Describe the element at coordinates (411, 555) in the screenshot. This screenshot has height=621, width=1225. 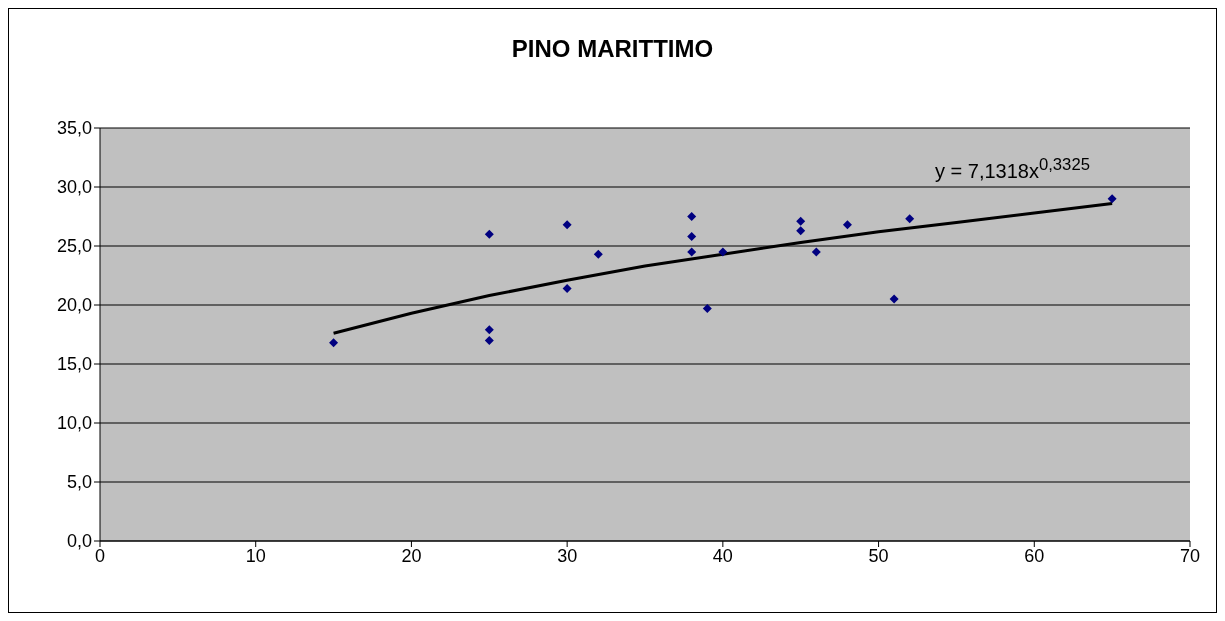
I see `x-tick-label: 20` at that location.